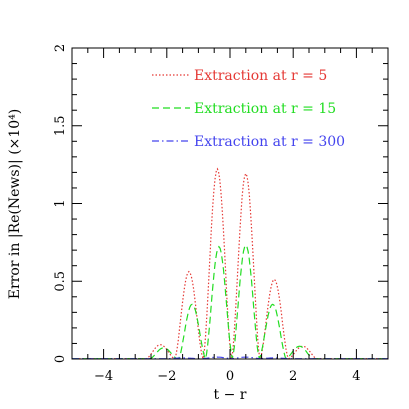 This screenshot has width=409, height=409. Describe the element at coordinates (60, 48) in the screenshot. I see `y-tick-label: 2` at that location.